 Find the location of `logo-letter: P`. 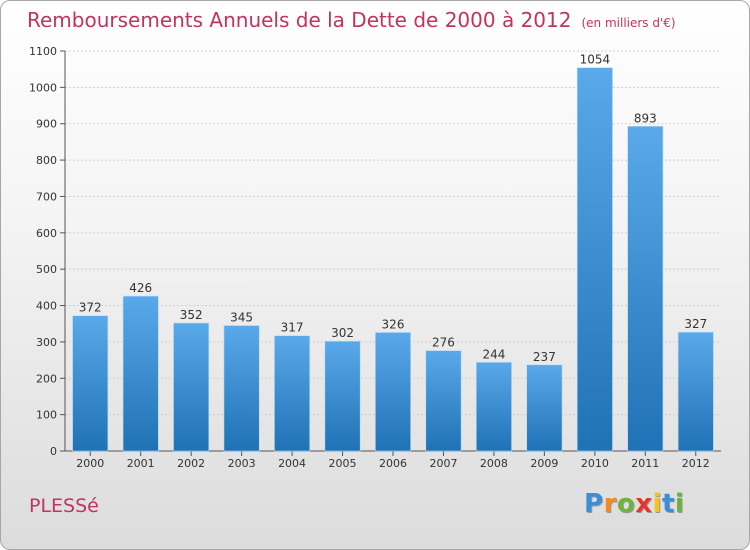

logo-letter: P is located at coordinates (594, 504).